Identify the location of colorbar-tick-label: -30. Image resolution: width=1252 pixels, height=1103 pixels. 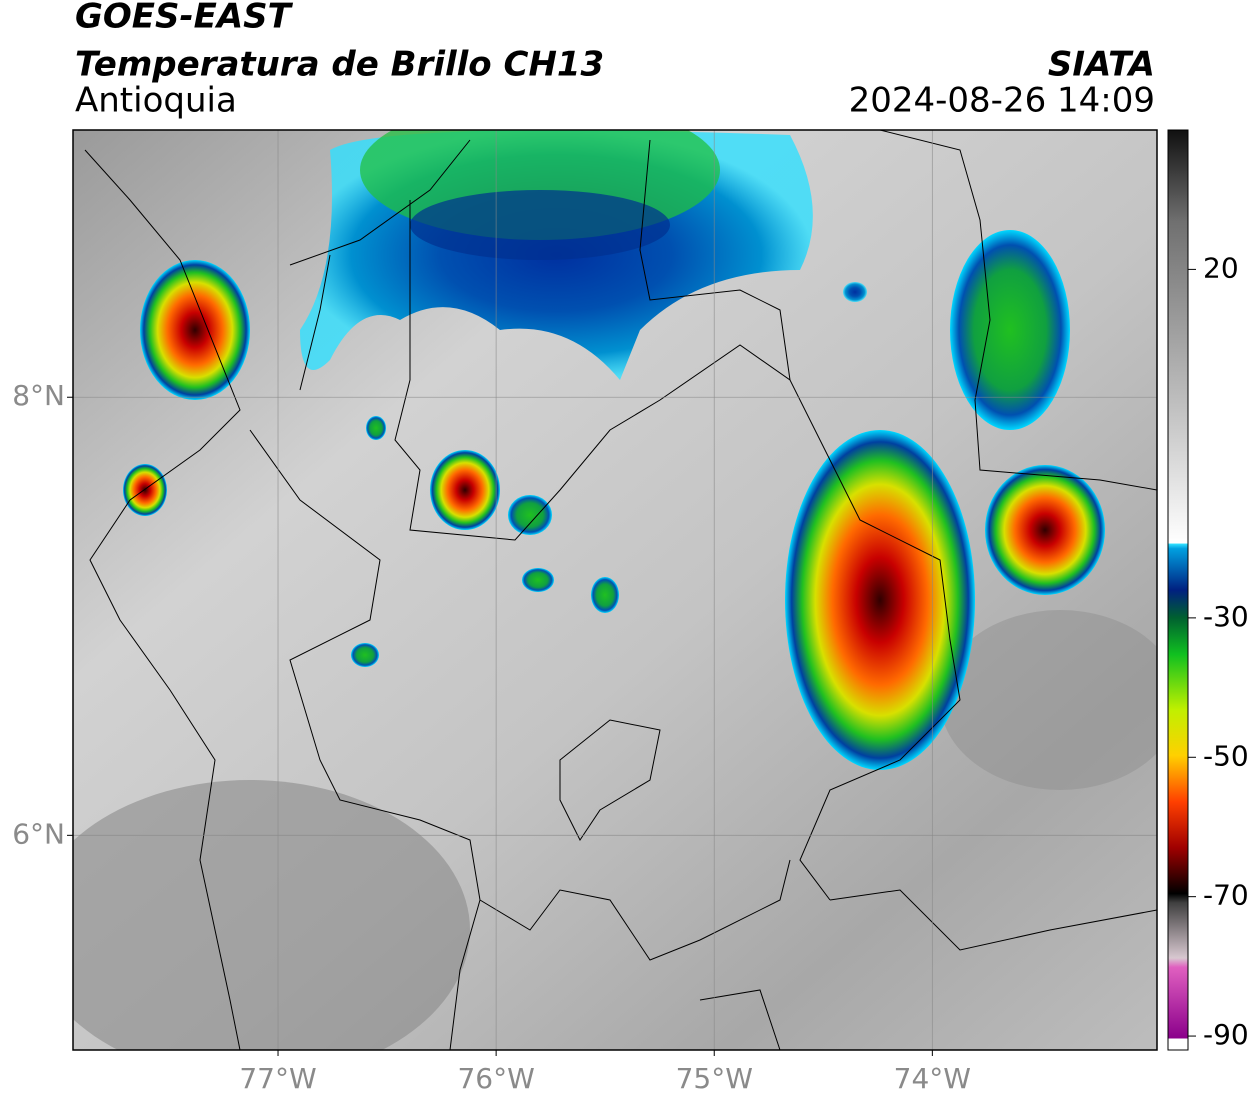
(1226, 616).